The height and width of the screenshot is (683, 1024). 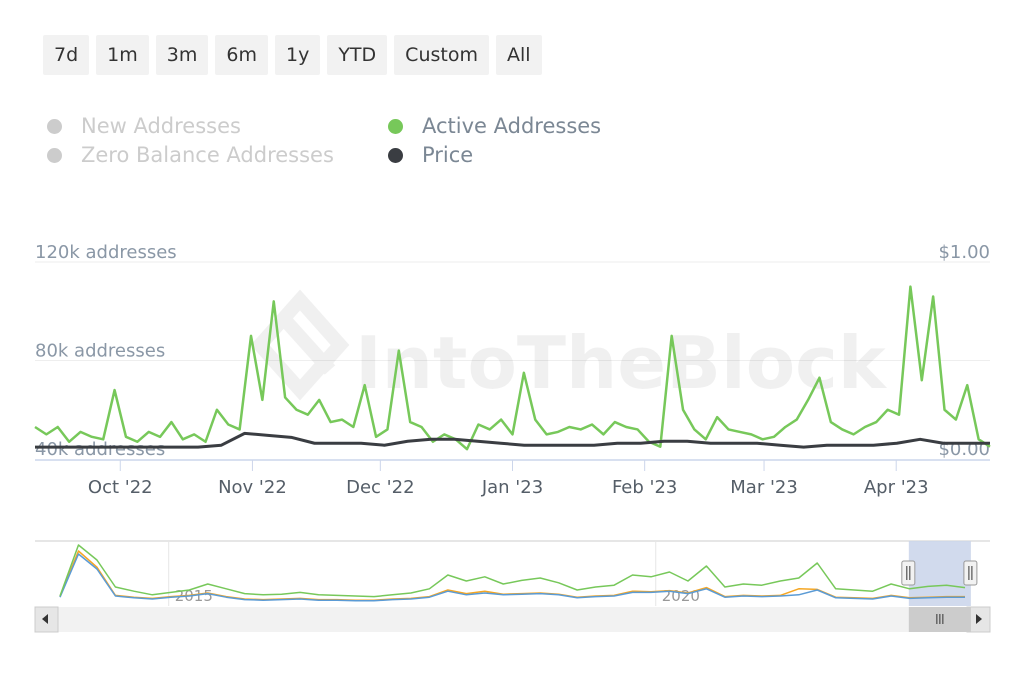 I want to click on legend-item-active-addresses: Active Addresses, so click(x=494, y=126).